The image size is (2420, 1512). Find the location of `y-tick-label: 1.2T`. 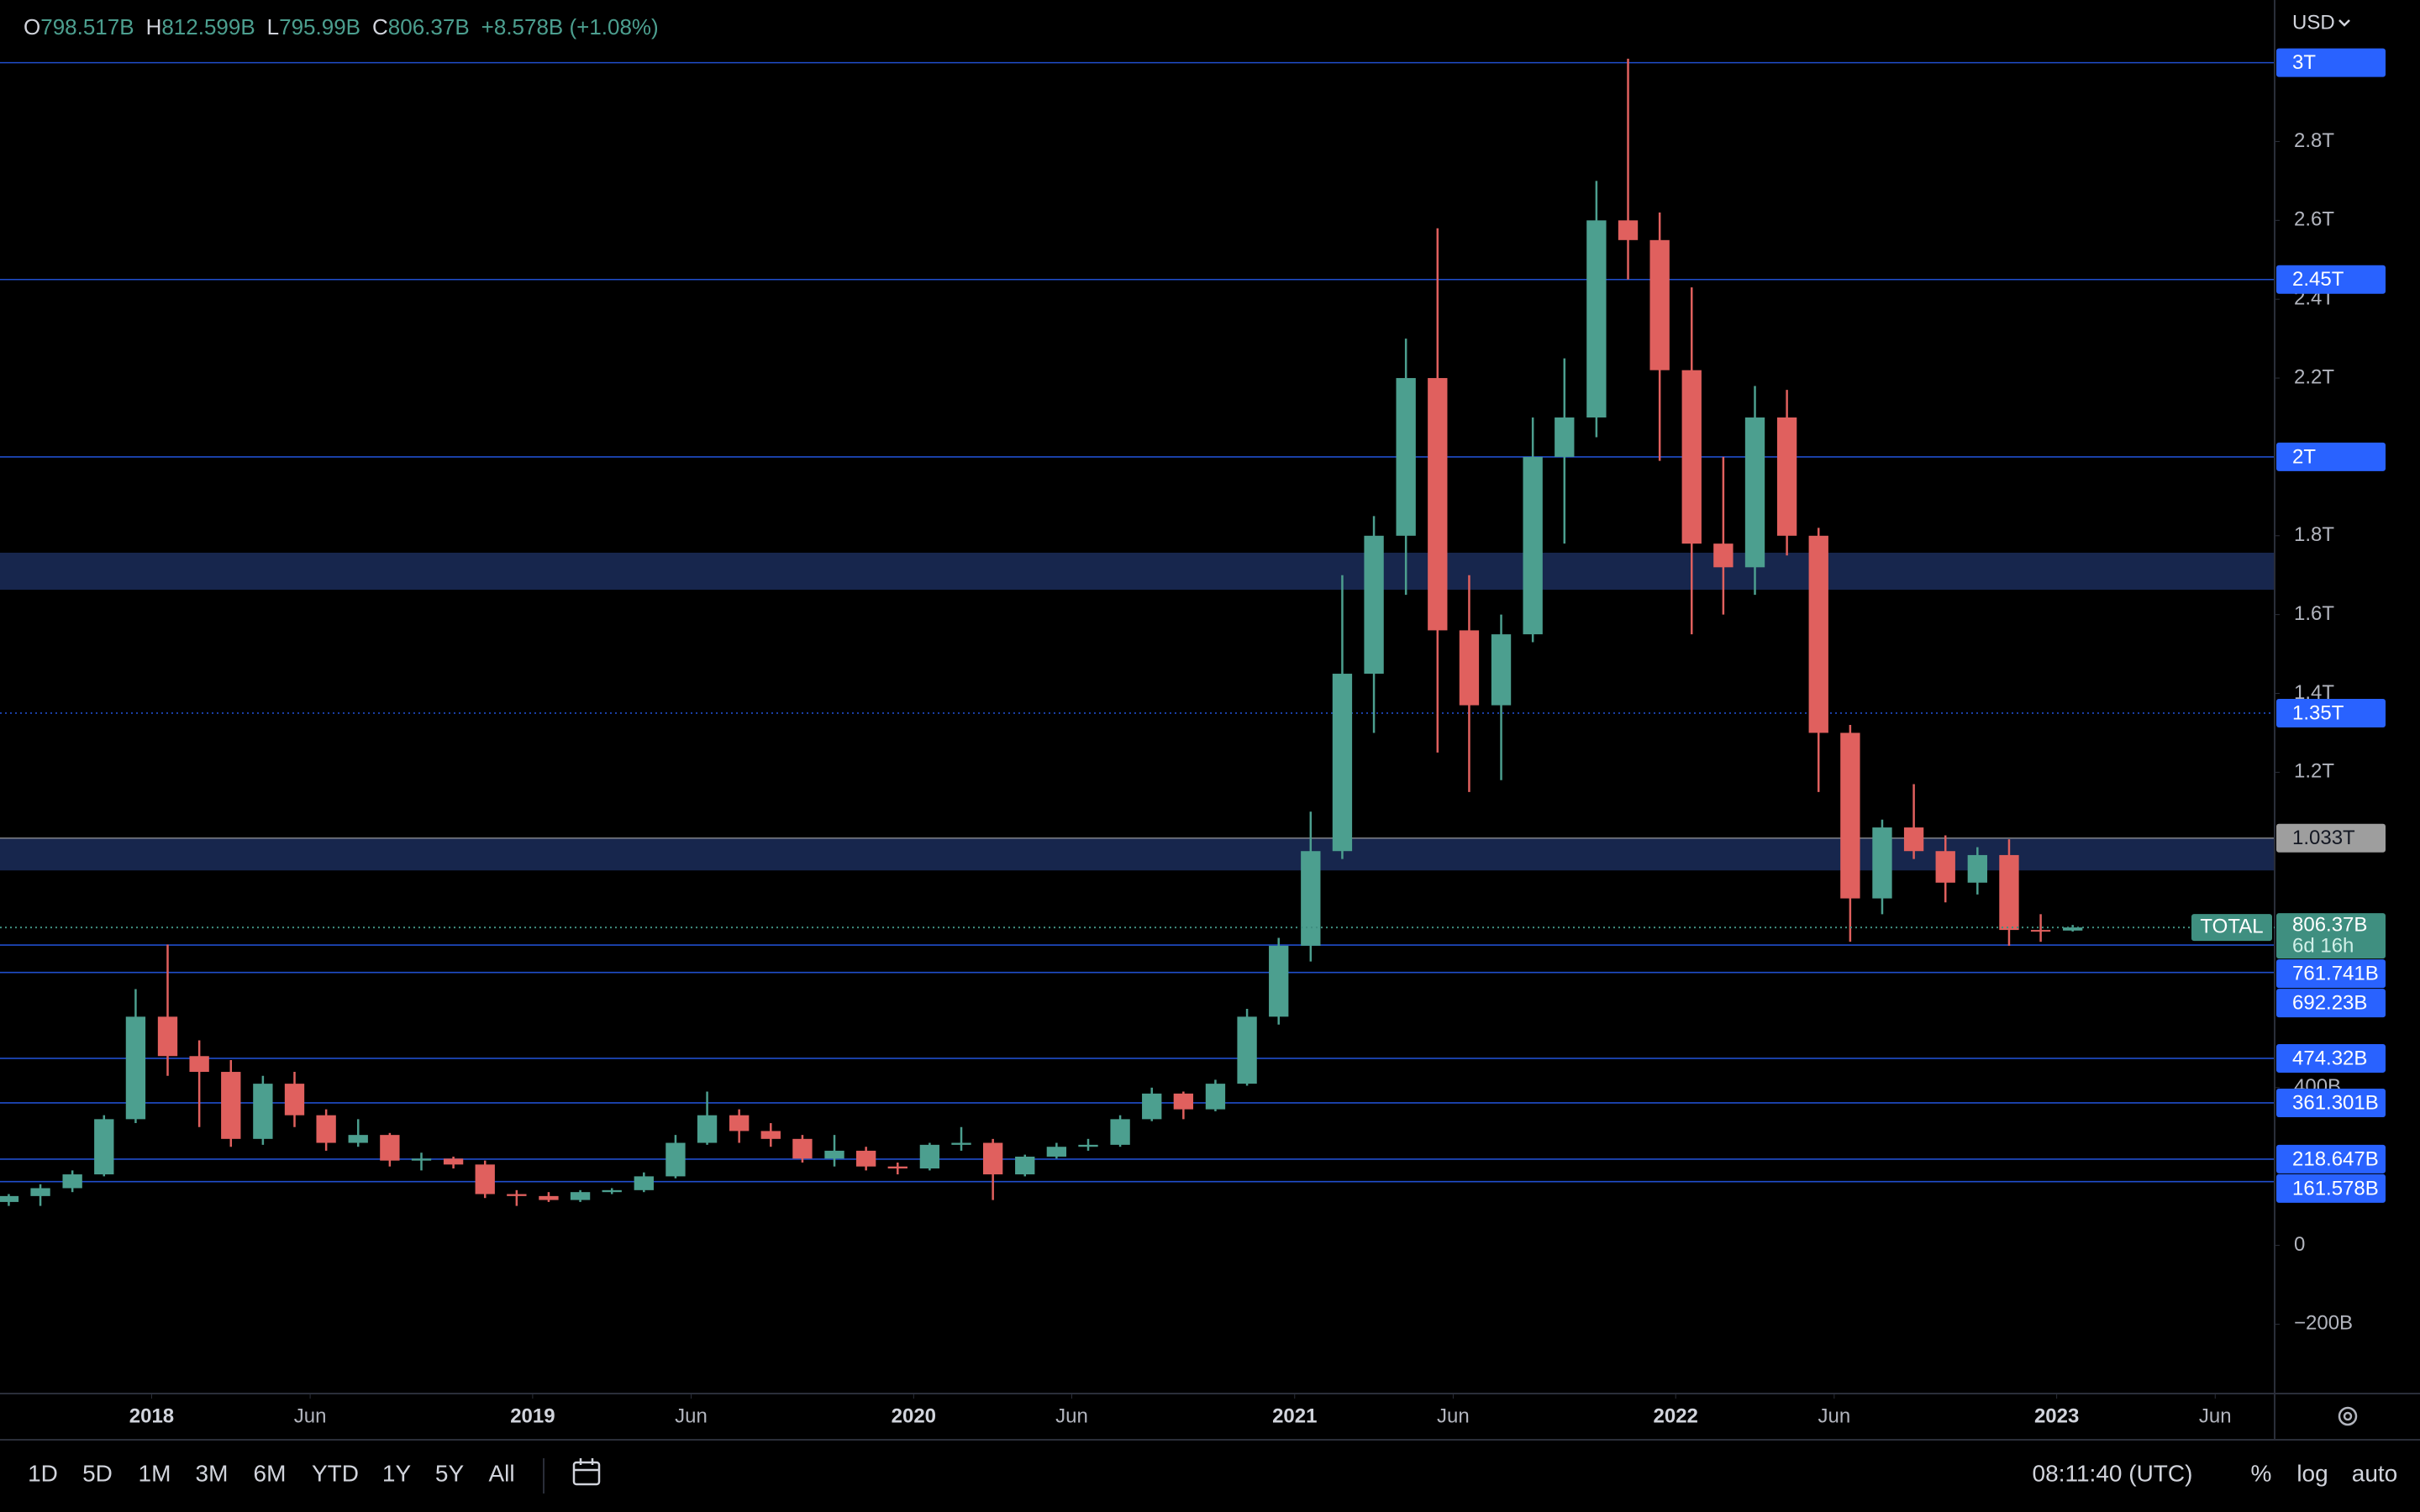

y-tick-label: 1.2T is located at coordinates (2314, 771).